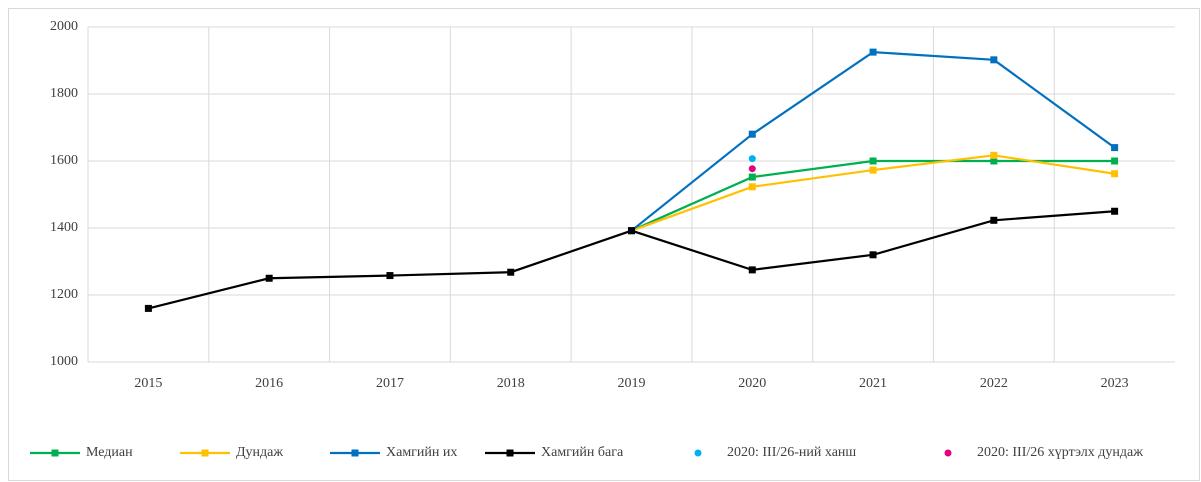  Describe the element at coordinates (632, 383) in the screenshot. I see `x-tick-label: 2019` at that location.